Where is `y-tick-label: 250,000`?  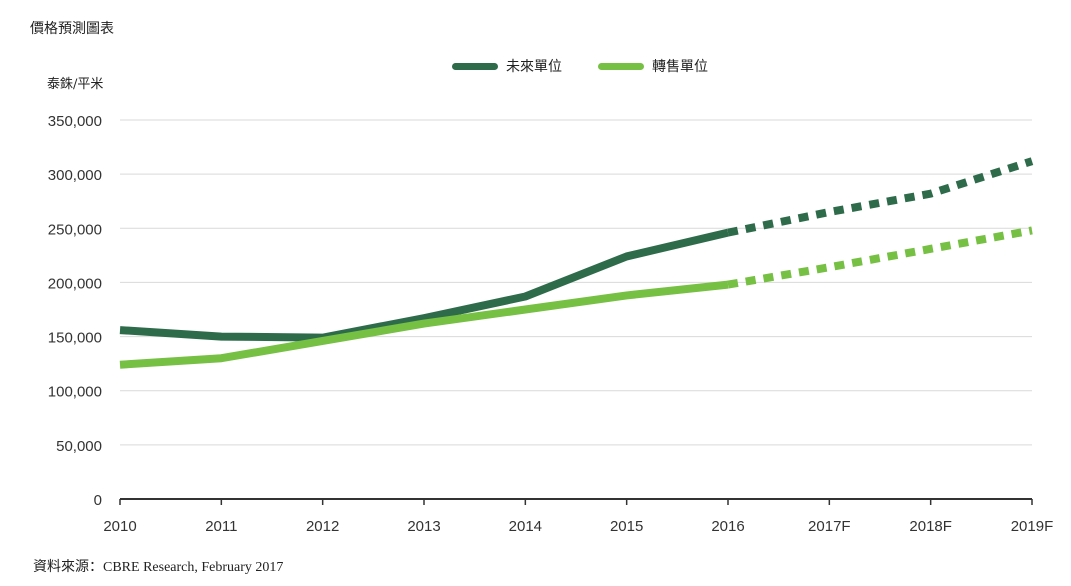
y-tick-label: 250,000 is located at coordinates (75, 229).